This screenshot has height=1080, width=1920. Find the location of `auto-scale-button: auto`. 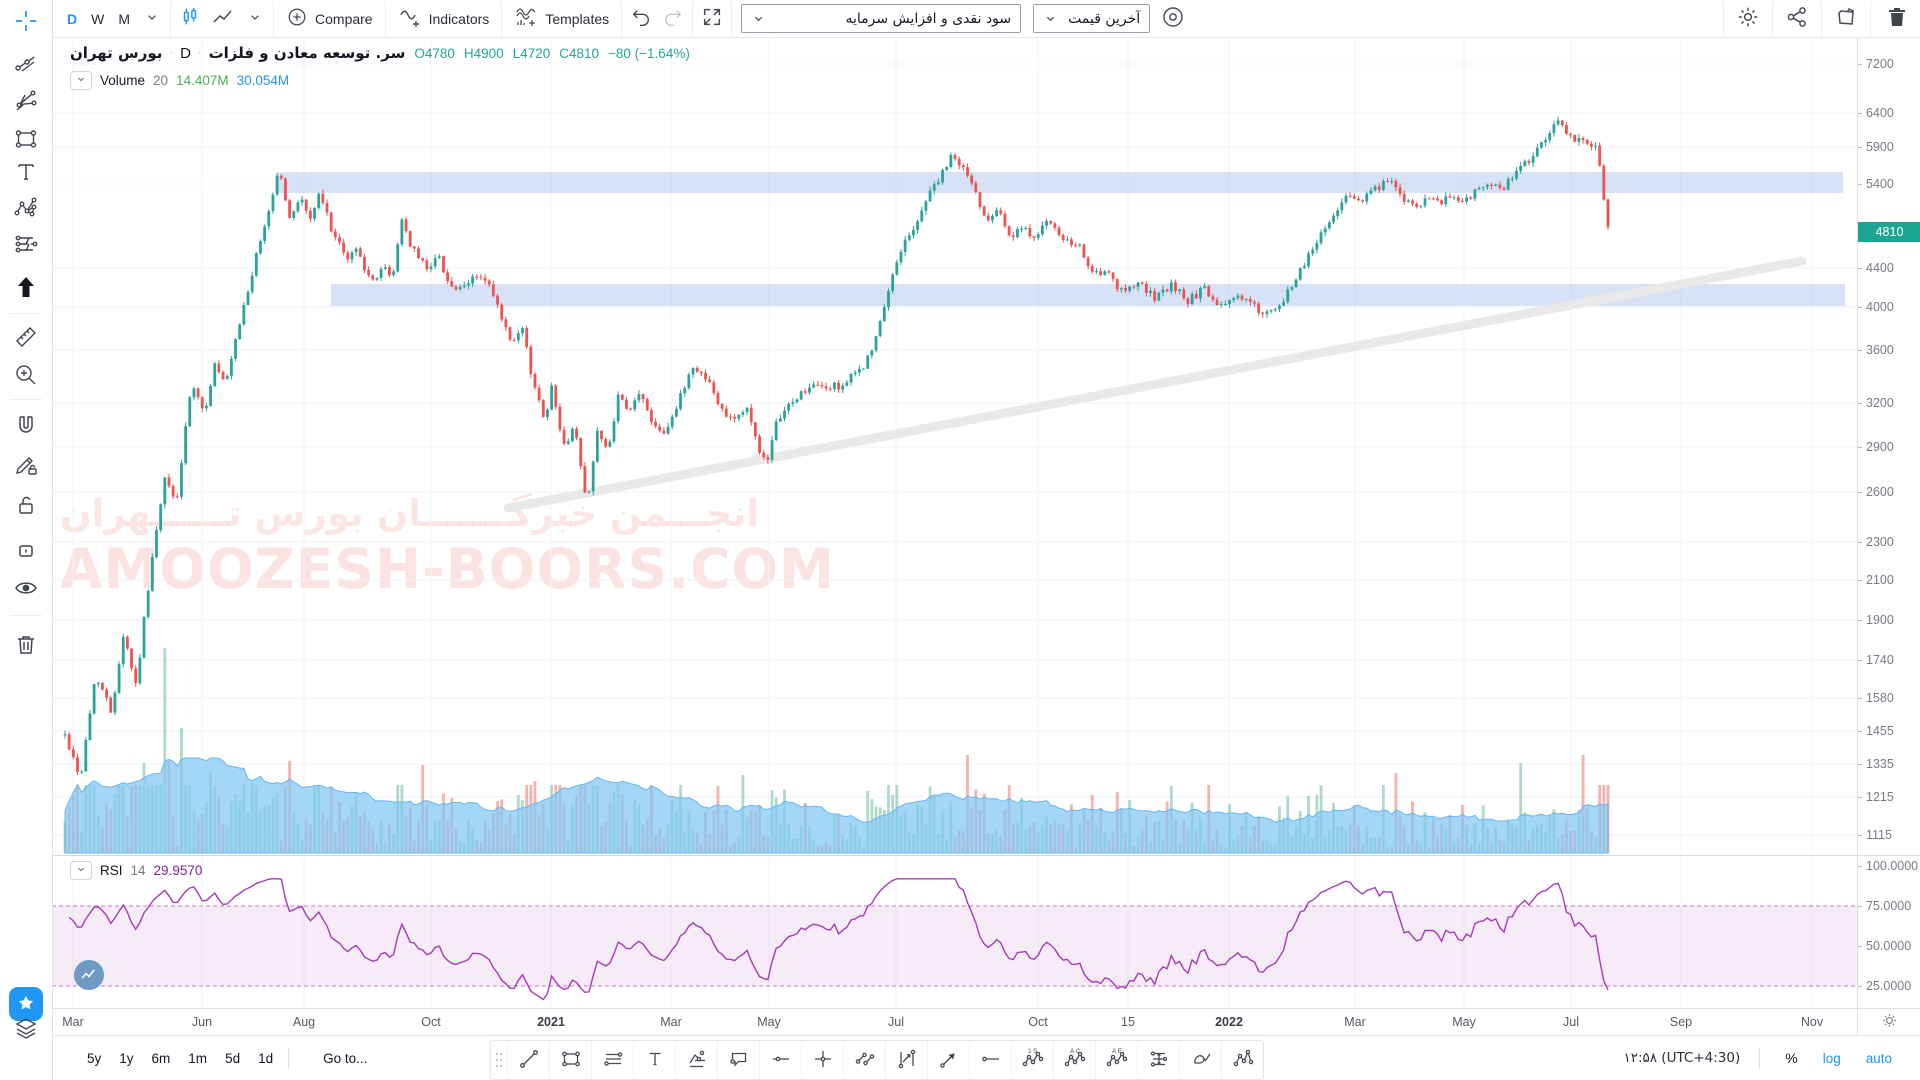

auto-scale-button: auto is located at coordinates (1879, 1058).